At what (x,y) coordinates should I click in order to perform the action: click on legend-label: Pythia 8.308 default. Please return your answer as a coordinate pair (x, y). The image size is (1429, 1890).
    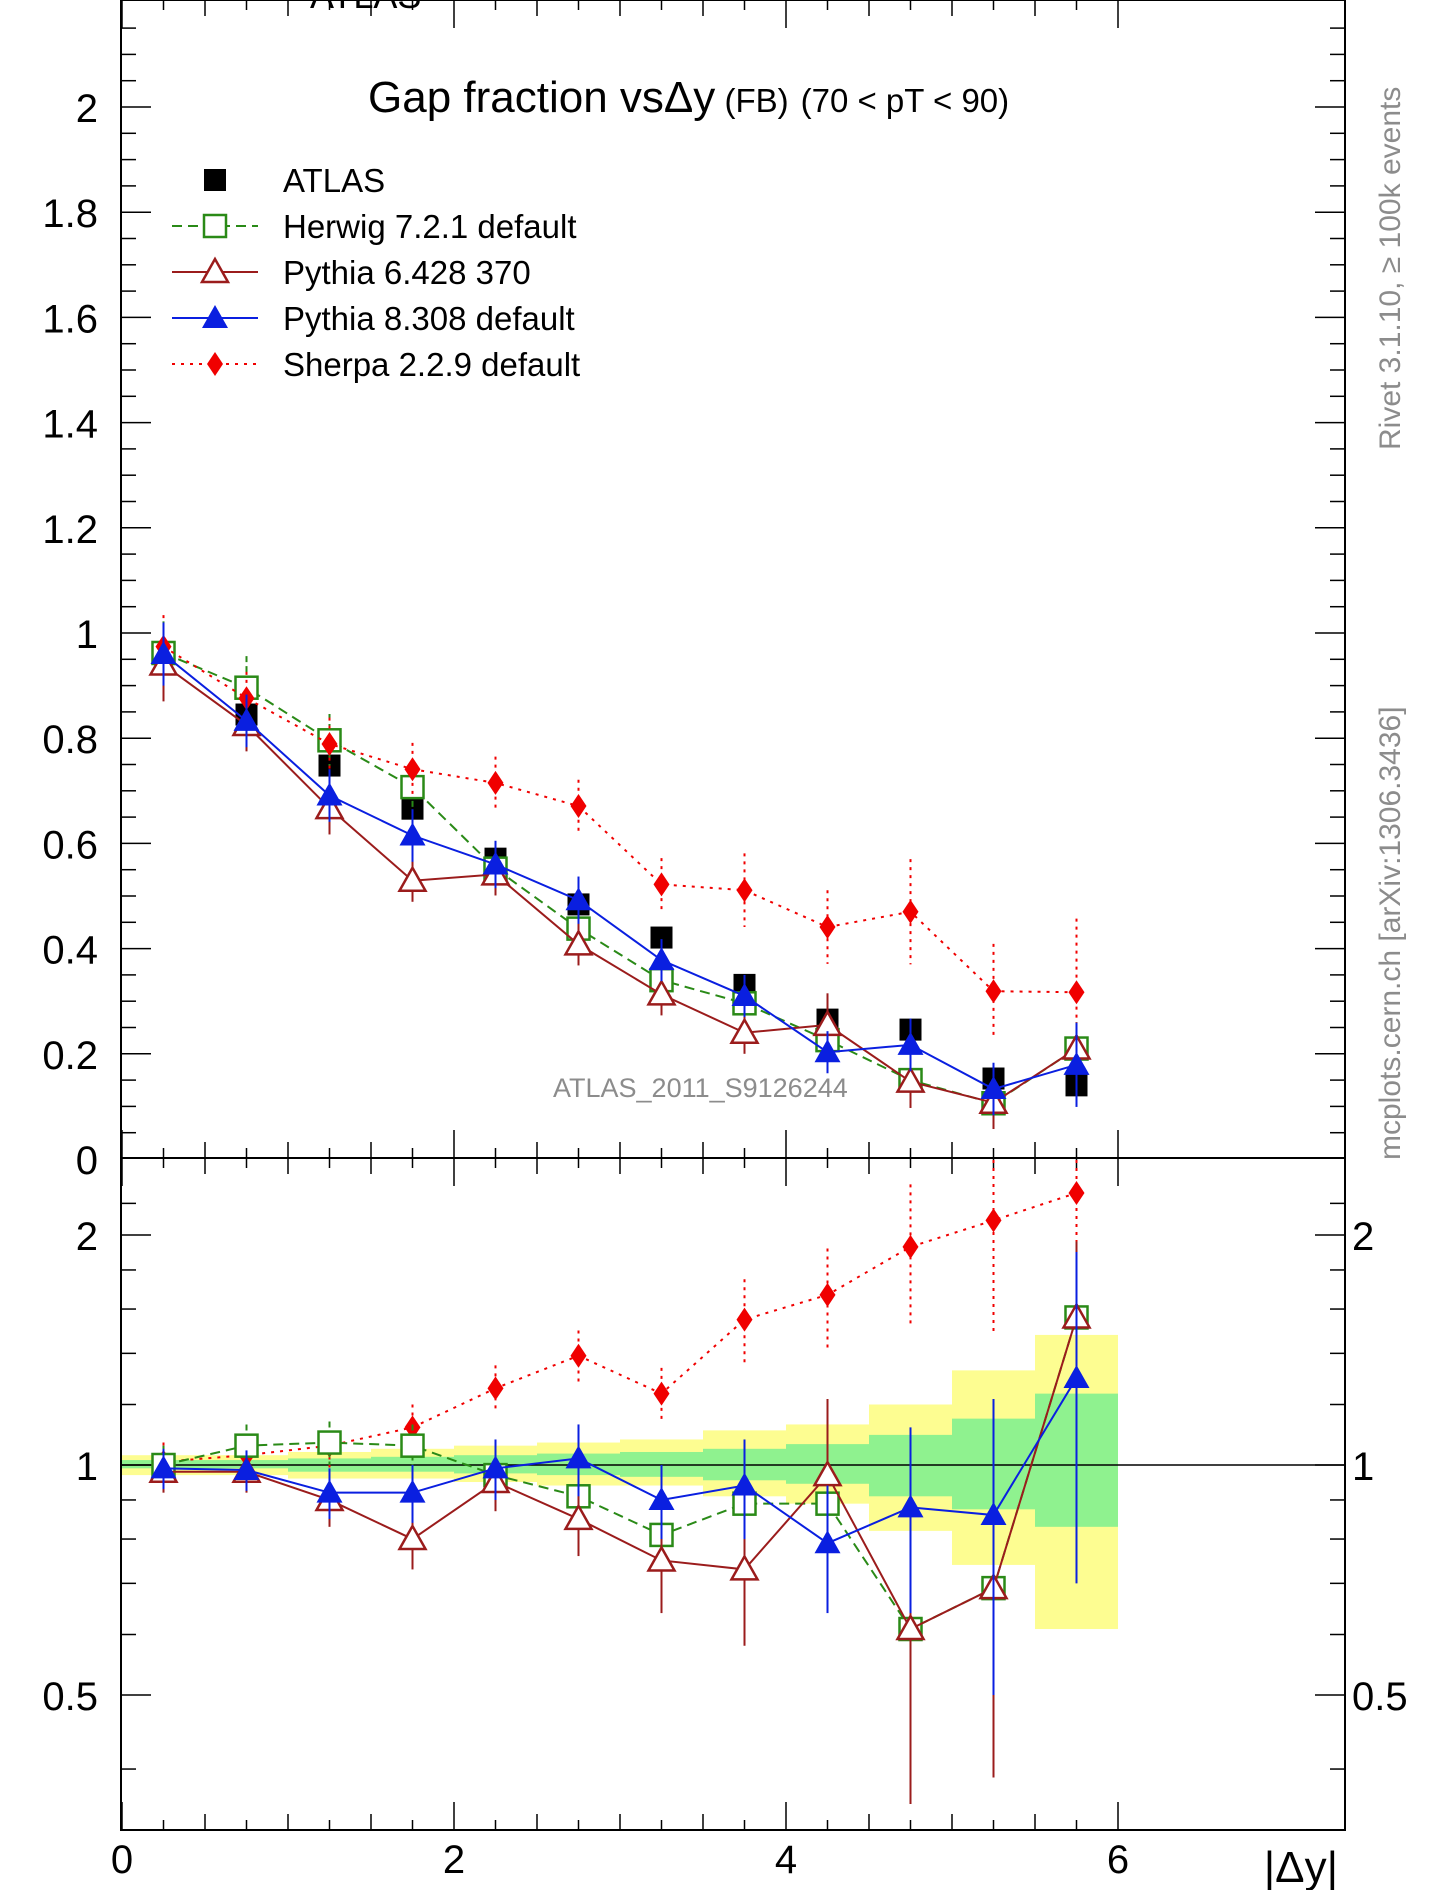
    Looking at the image, I should click on (429, 318).